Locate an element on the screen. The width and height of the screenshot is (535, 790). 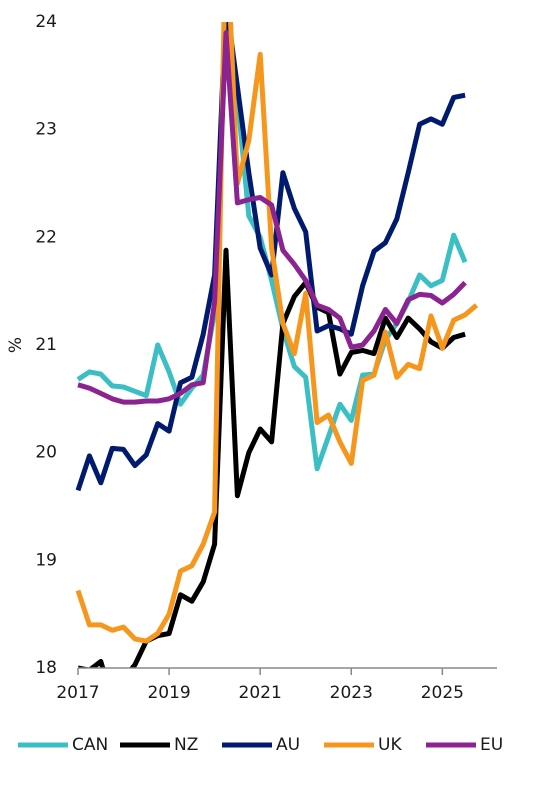
x-tick-label: 2021 is located at coordinates (260, 693).